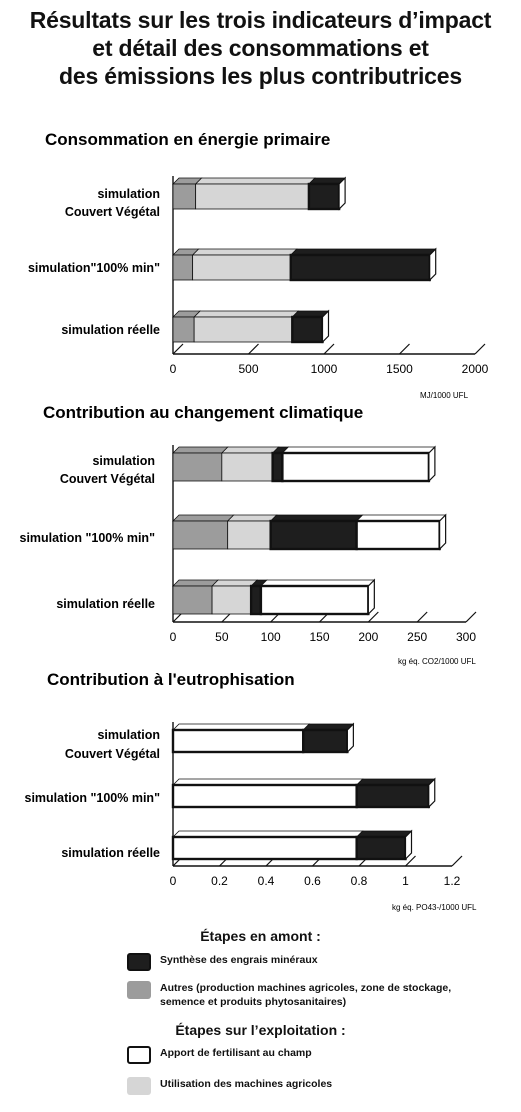 Image resolution: width=521 pixels, height=1112 pixels. What do you see at coordinates (399, 369) in the screenshot?
I see `x-tick-label: 1500` at bounding box center [399, 369].